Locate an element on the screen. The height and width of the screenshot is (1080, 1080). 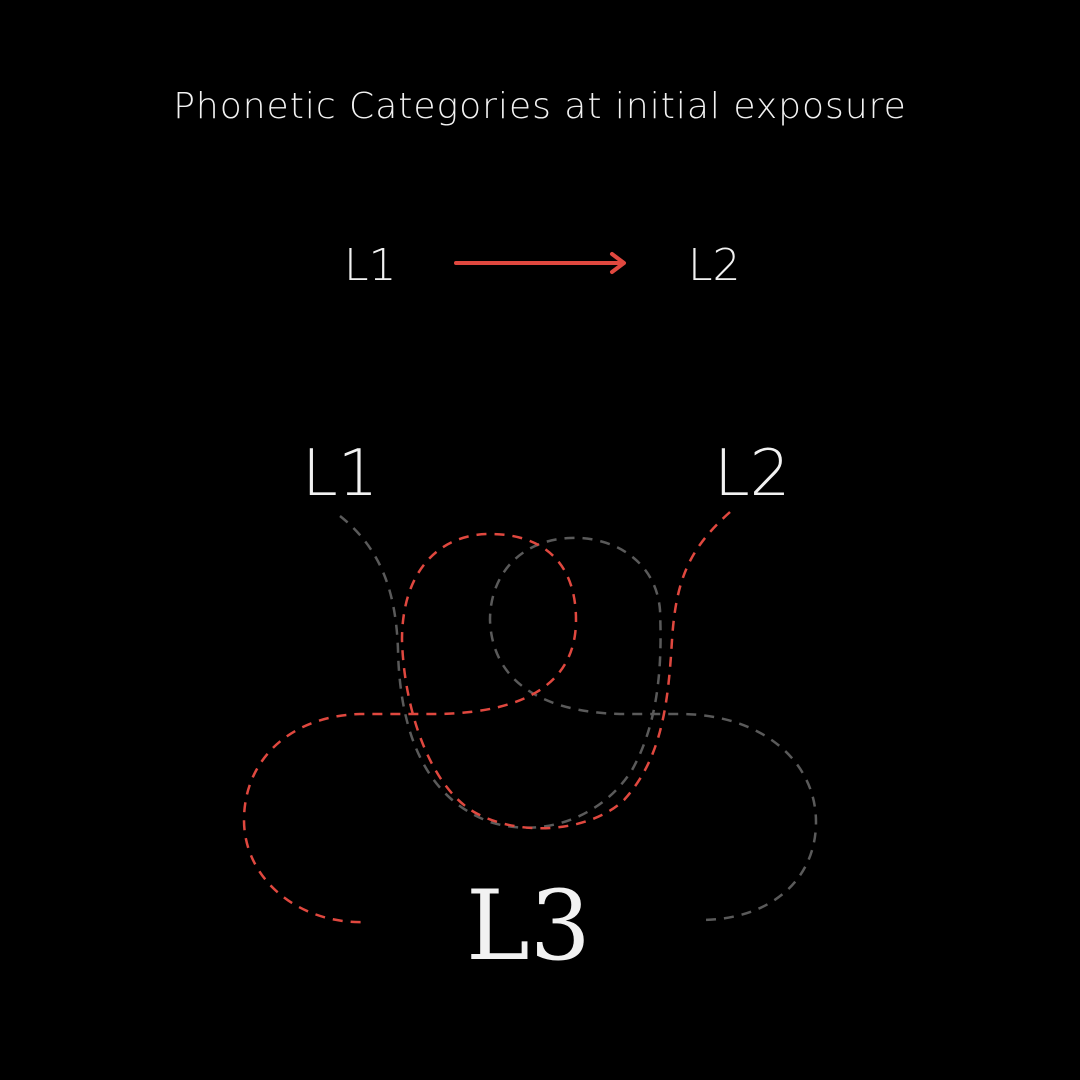
middle-l1-label: L1 is located at coordinates (340, 474).